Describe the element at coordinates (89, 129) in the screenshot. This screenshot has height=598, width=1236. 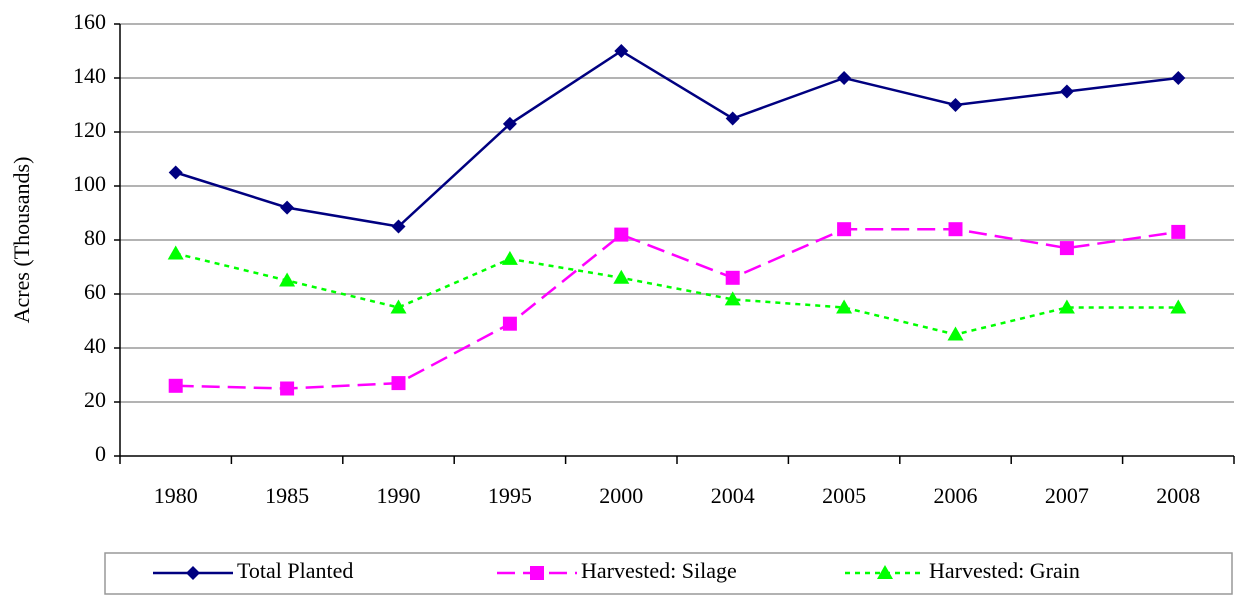
I see `y-tick-label: 120` at that location.